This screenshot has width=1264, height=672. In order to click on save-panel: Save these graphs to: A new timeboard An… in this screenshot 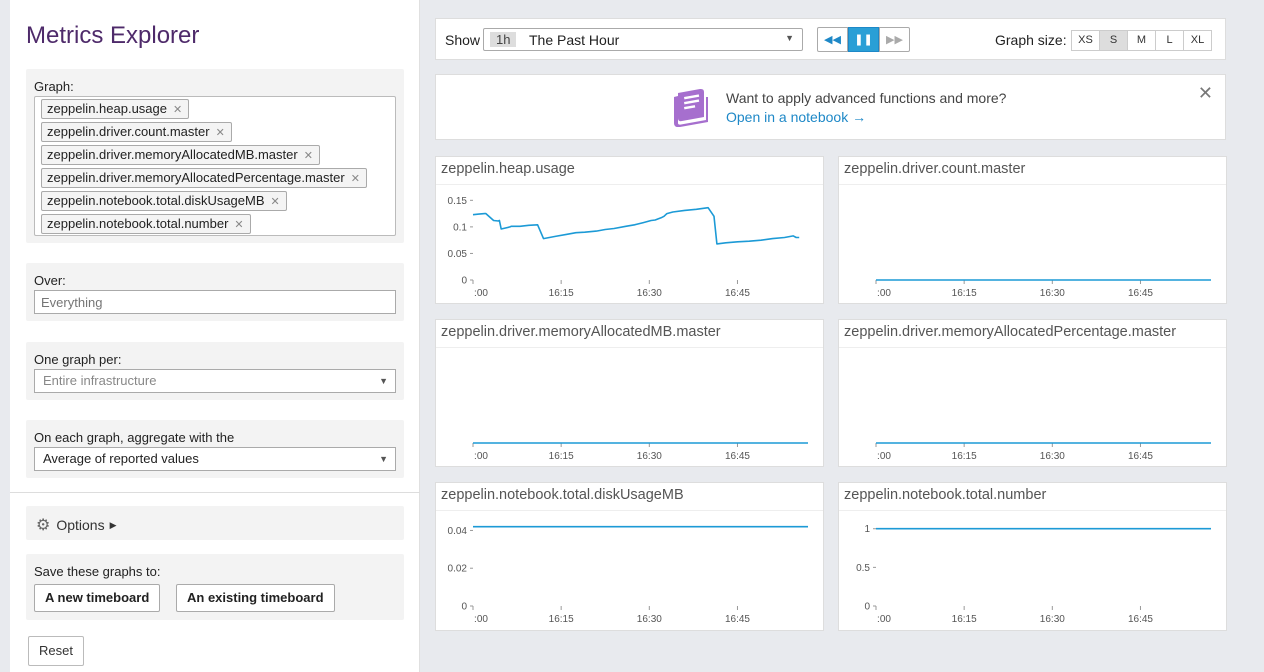, I will do `click(215, 587)`.